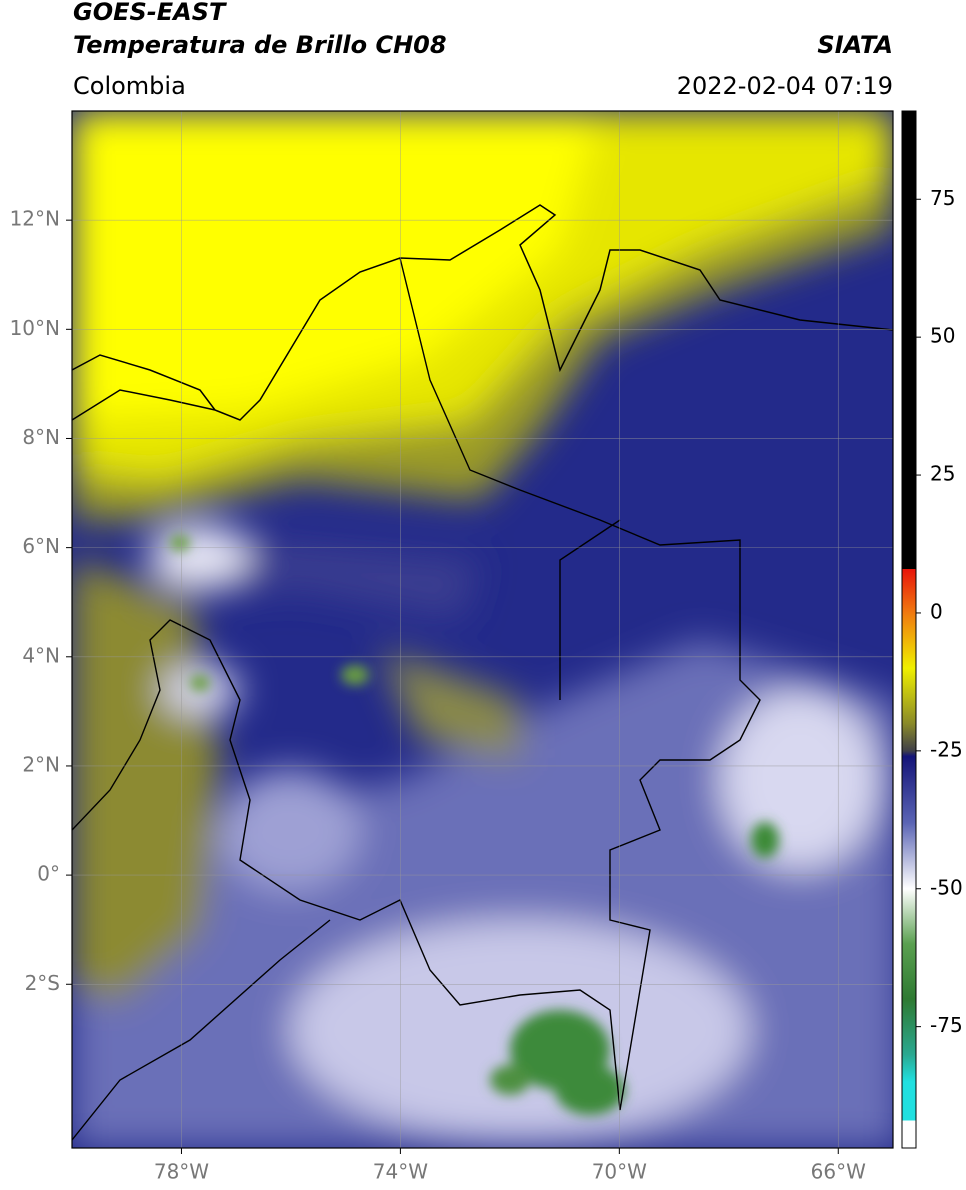 The width and height of the screenshot is (966, 1190). Describe the element at coordinates (181, 1172) in the screenshot. I see `x-tick-label: 78°W` at that location.